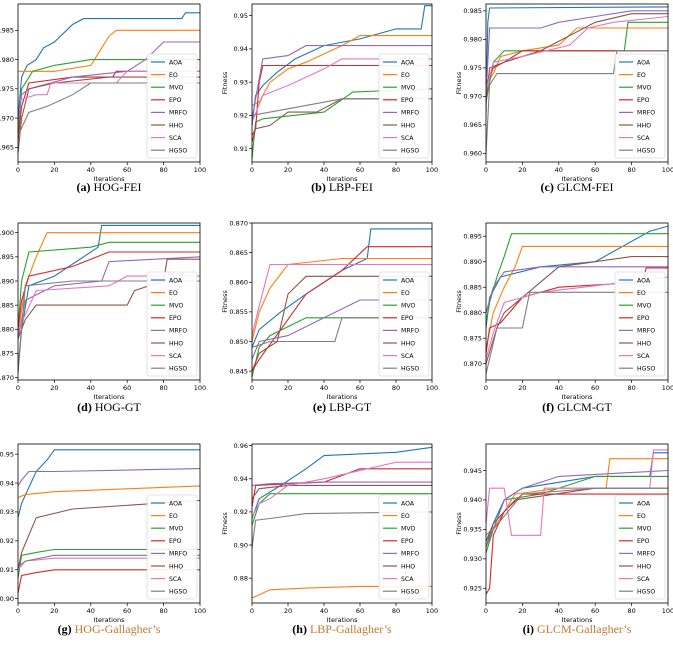 This screenshot has width=673, height=648. Describe the element at coordinates (548, 407) in the screenshot. I see `panel-label: (f)` at that location.